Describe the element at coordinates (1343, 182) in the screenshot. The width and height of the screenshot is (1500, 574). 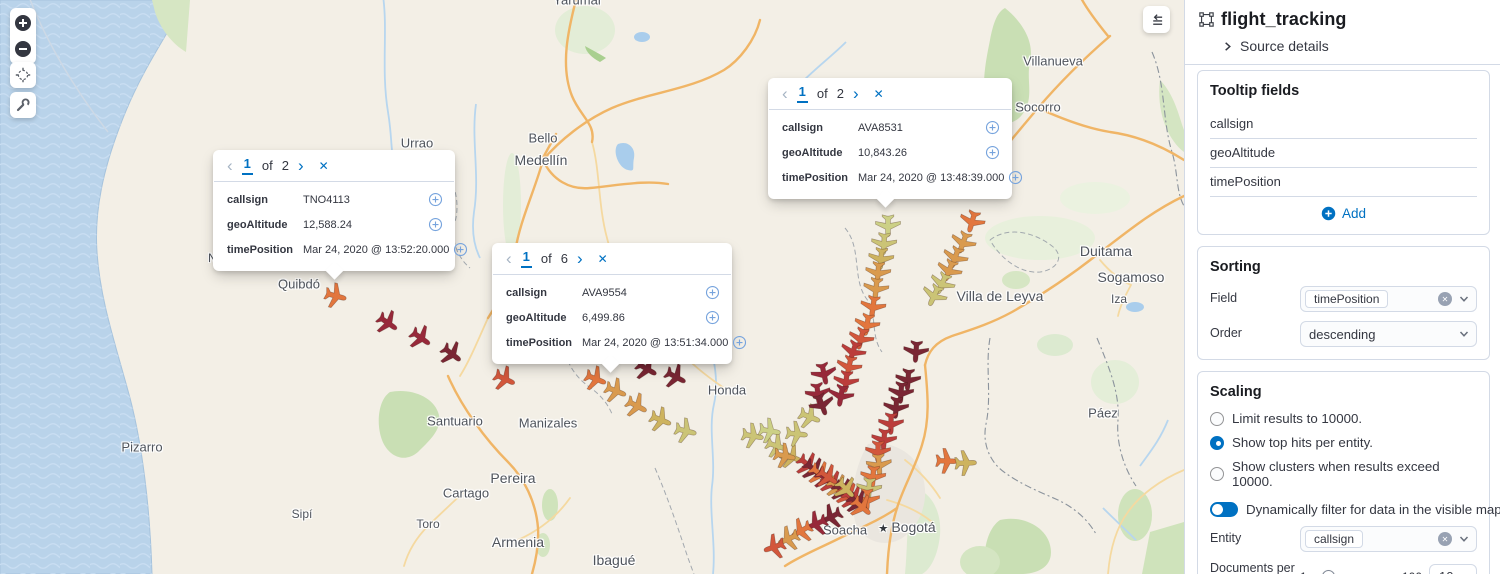
I see `tooltip-field-item: timePosition` at that location.